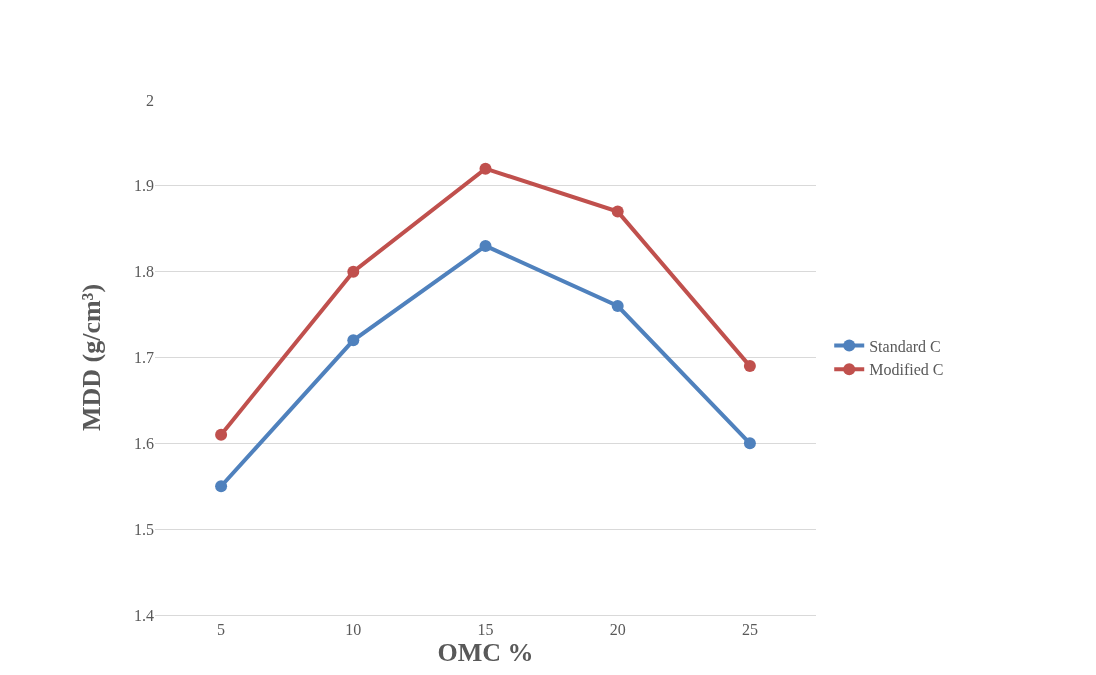  What do you see at coordinates (144, 529) in the screenshot?
I see `y-tick-label: 1.5` at bounding box center [144, 529].